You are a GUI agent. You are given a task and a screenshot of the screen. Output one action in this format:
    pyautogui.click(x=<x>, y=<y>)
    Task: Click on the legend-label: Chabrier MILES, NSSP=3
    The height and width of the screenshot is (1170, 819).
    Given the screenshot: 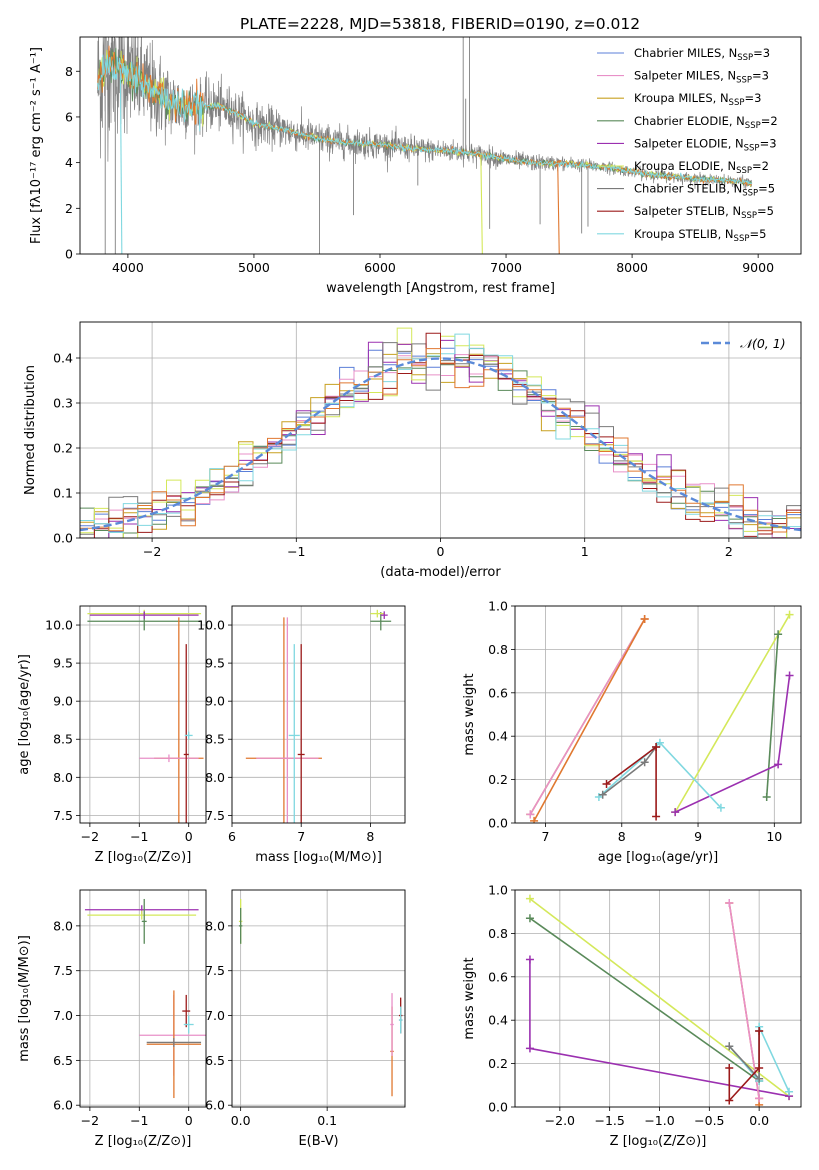 What is the action you would take?
    pyautogui.click(x=702, y=54)
    